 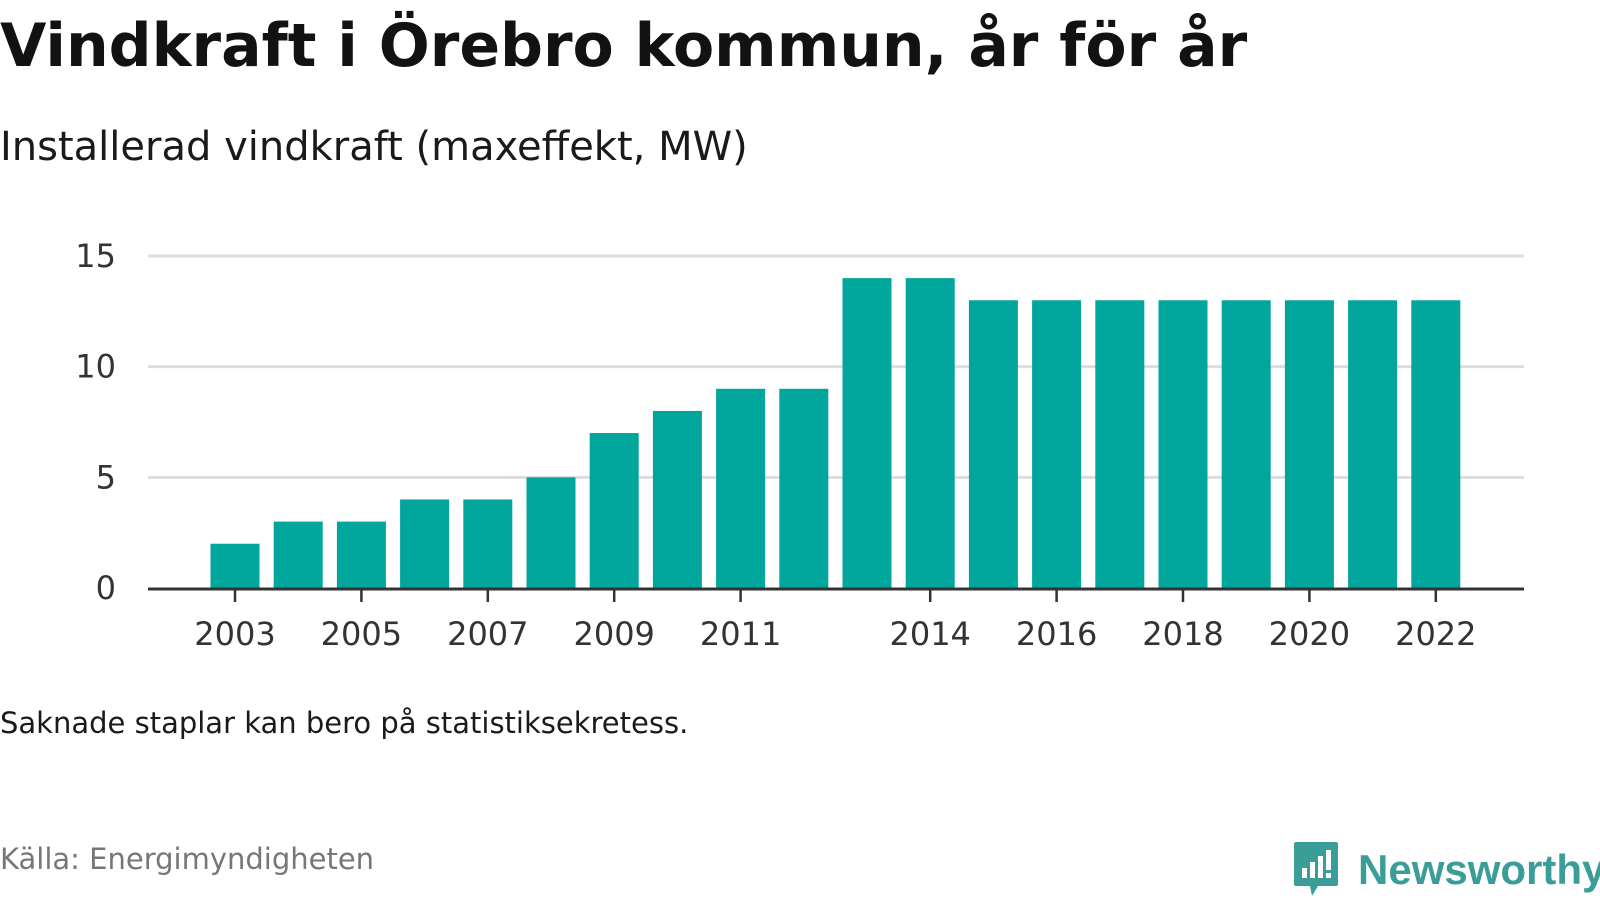 What do you see at coordinates (298, 554) in the screenshot?
I see `bar-2004` at bounding box center [298, 554].